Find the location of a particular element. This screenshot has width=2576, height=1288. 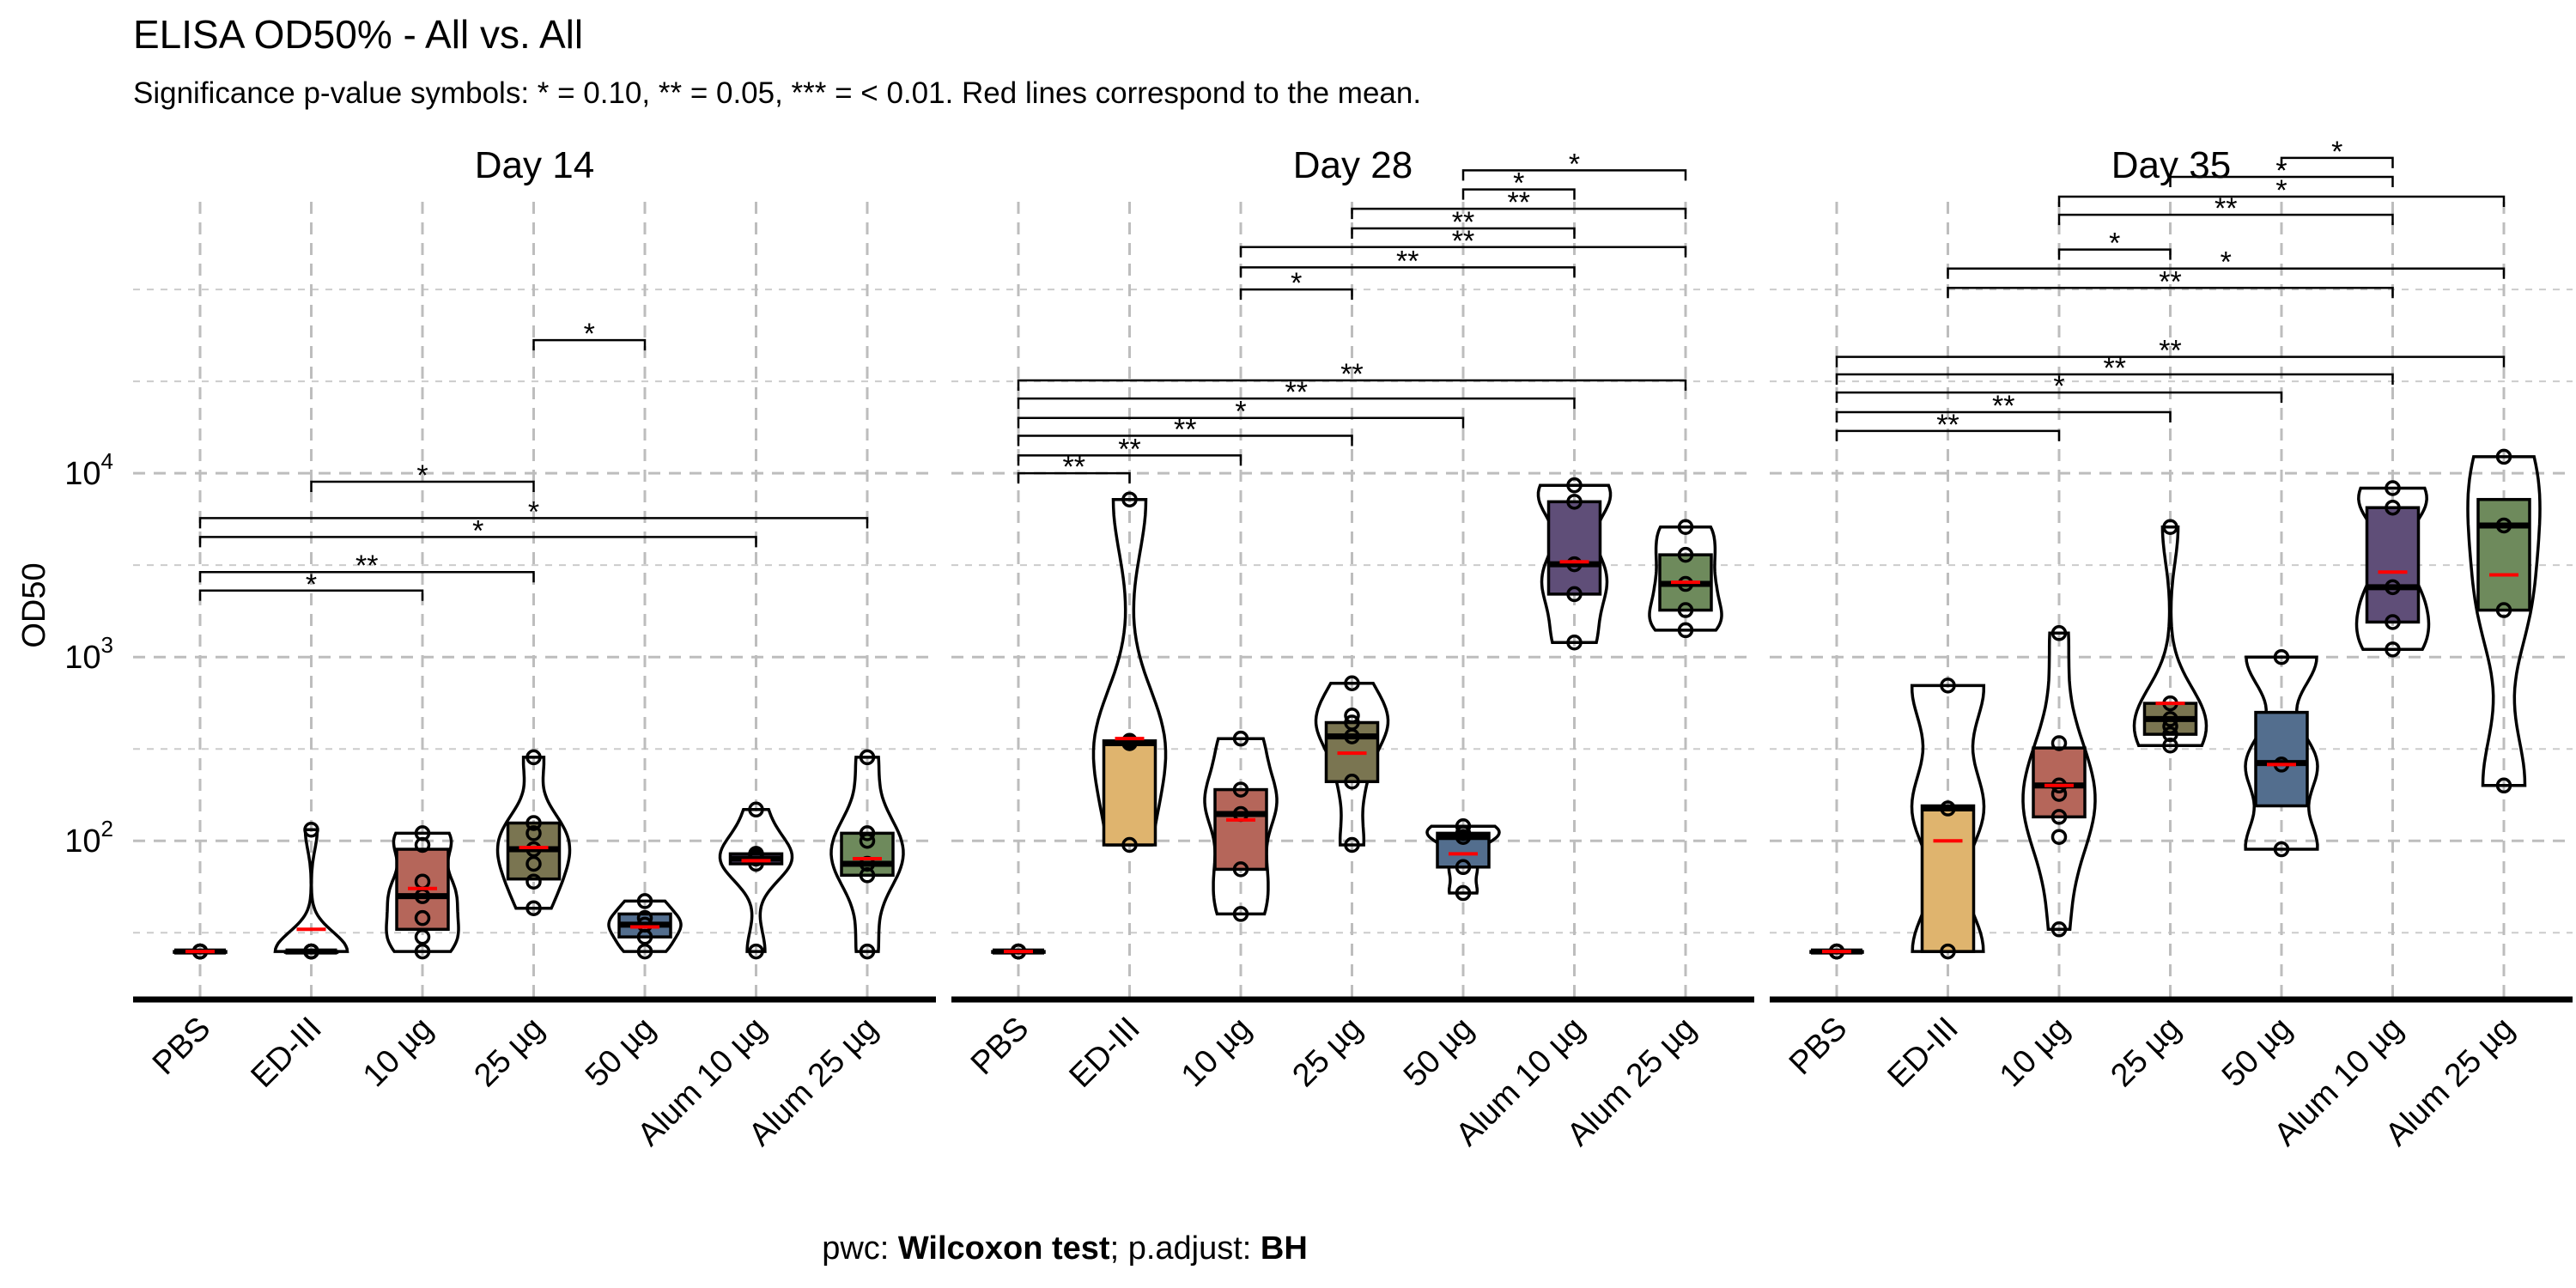

x-tick-label: 50 µg is located at coordinates (1438, 1052).